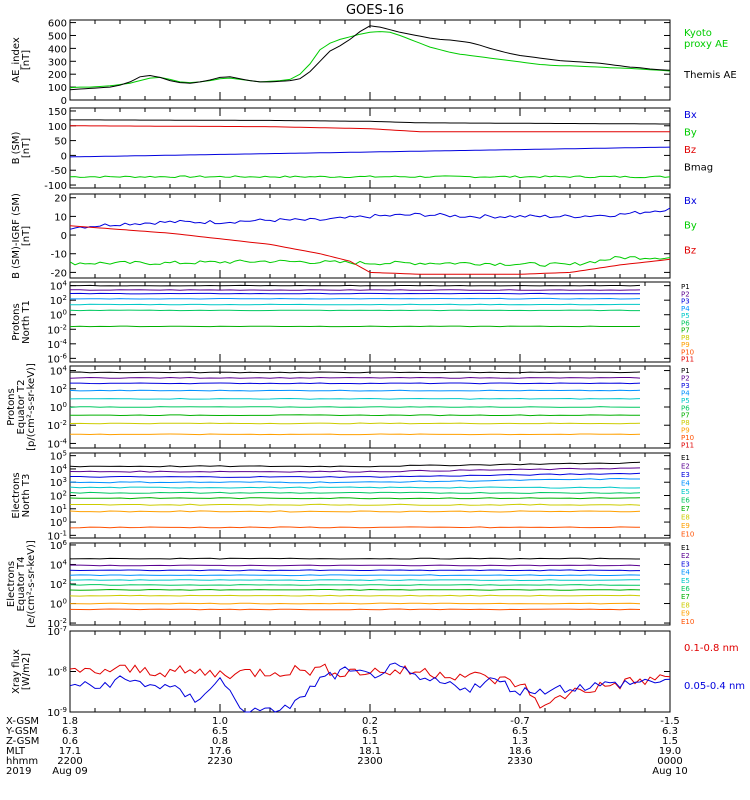  I want to click on series-line-e10, so click(355, 527).